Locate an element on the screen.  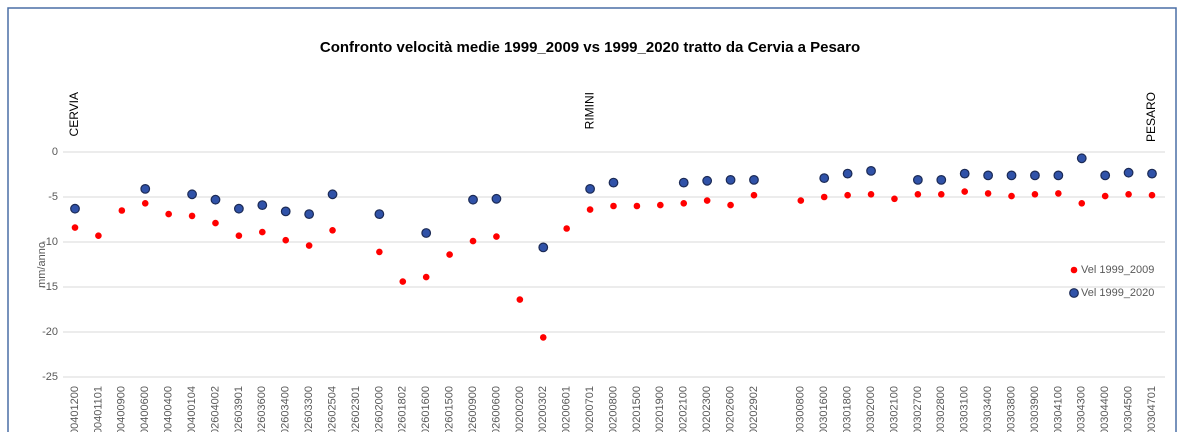
x-tick-label: 02602504 is located at coordinates (332, 409).